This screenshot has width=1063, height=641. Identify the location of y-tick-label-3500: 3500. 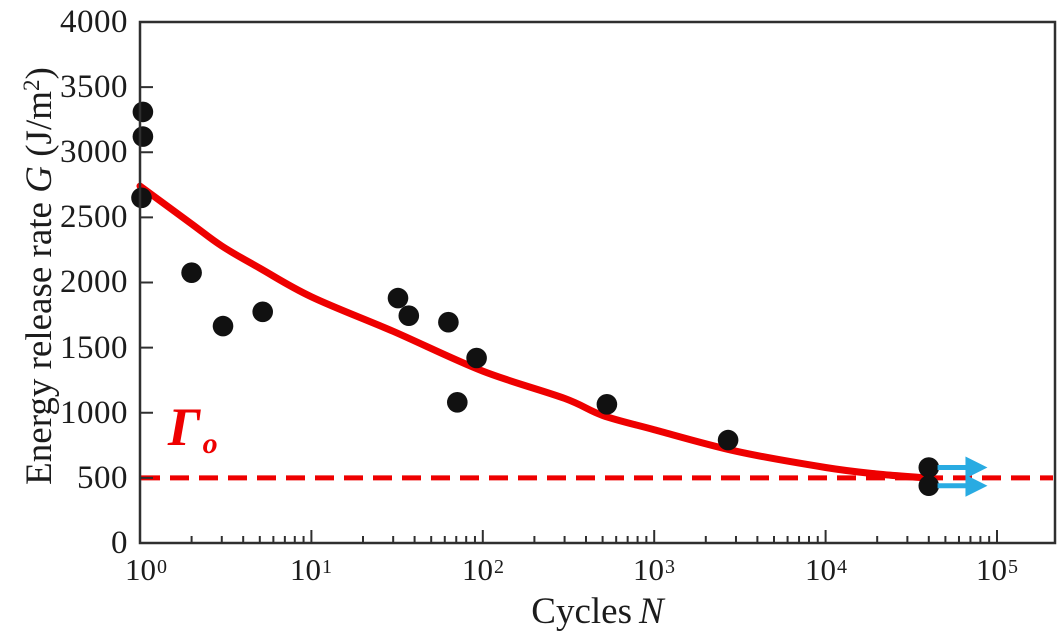
(94, 87).